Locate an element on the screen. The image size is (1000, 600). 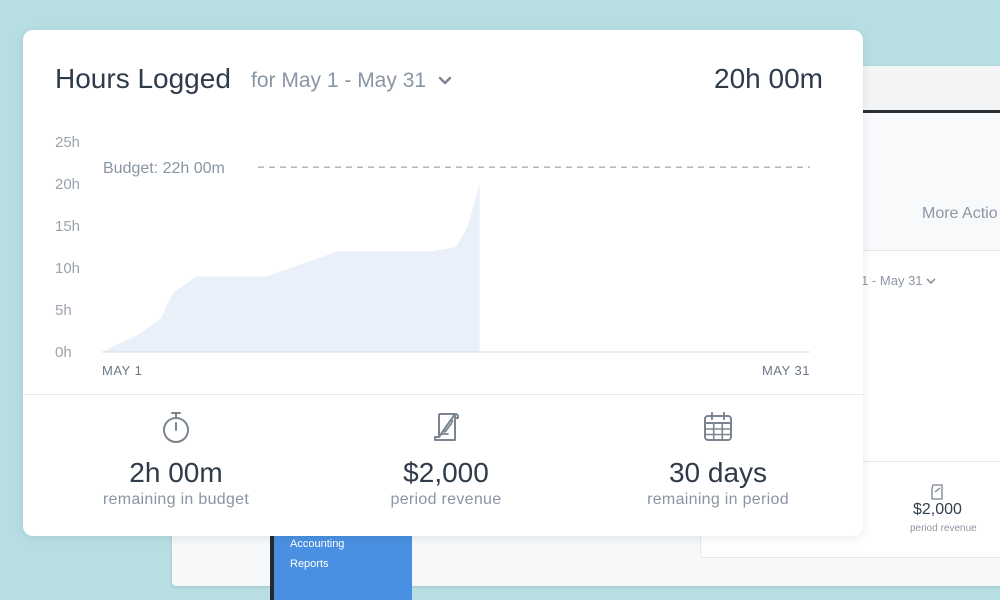
budget-label: Budget: 22h 00m is located at coordinates (164, 168).